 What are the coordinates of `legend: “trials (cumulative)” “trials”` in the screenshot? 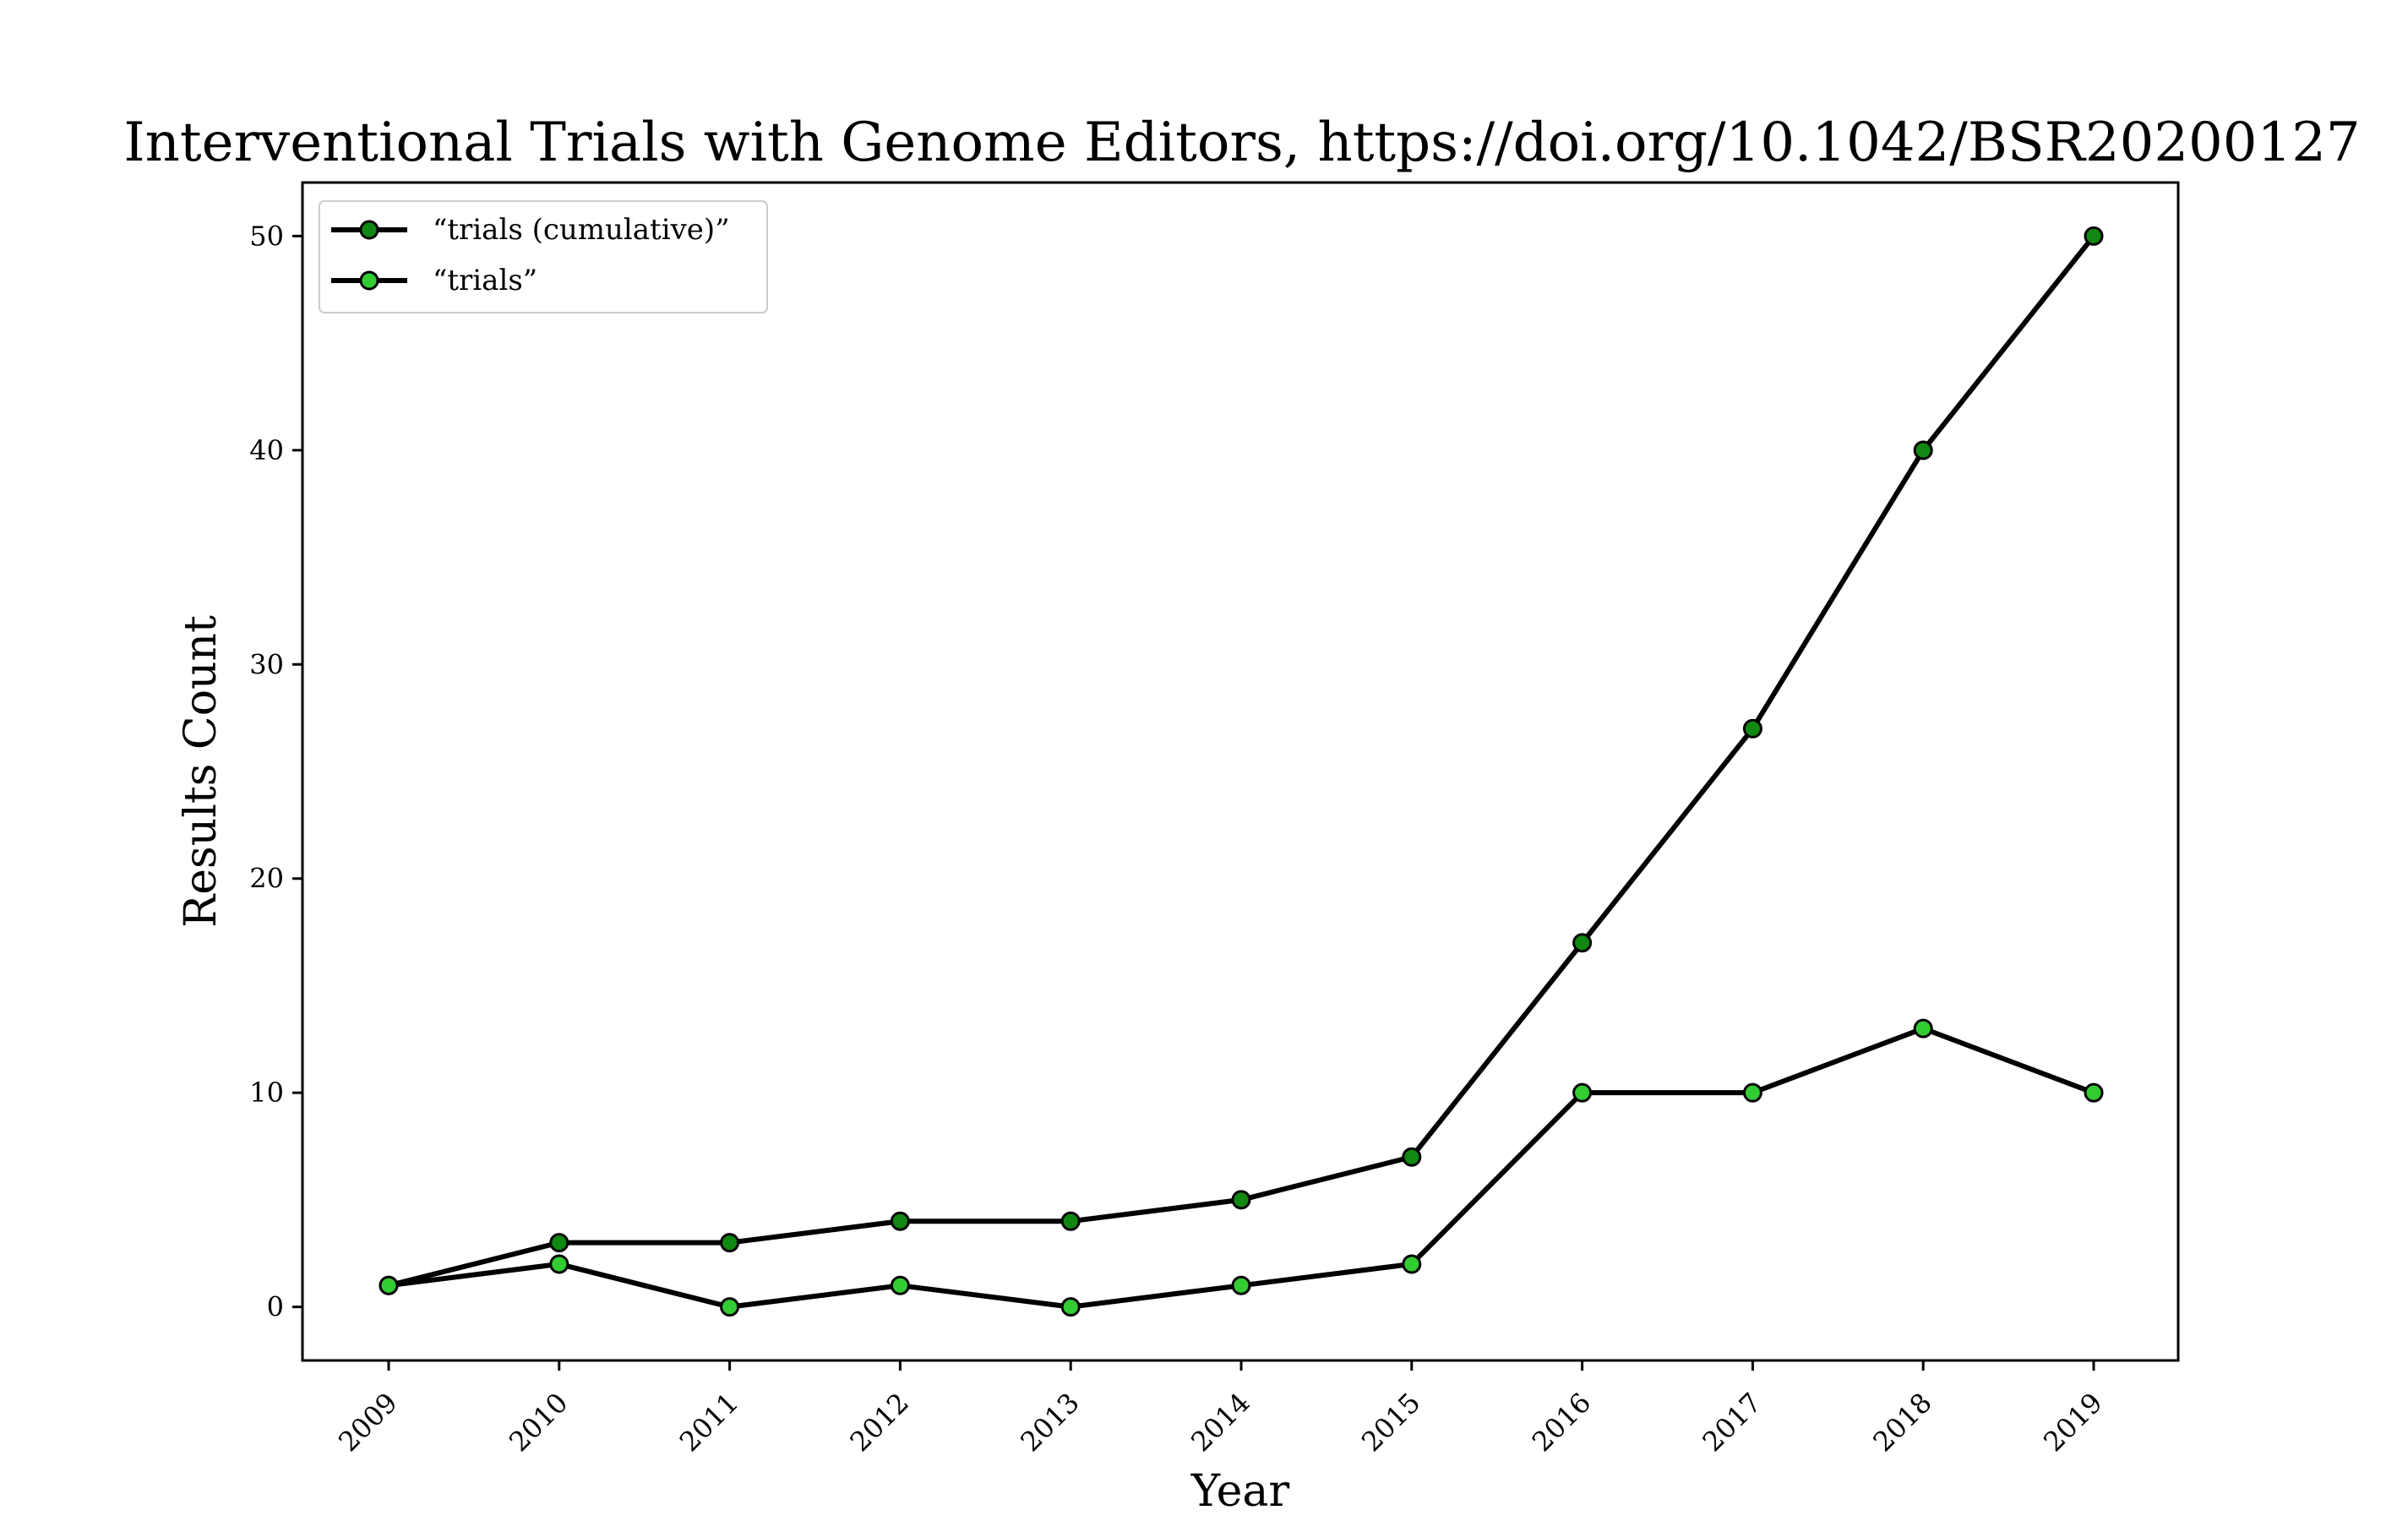 It's located at (543, 256).